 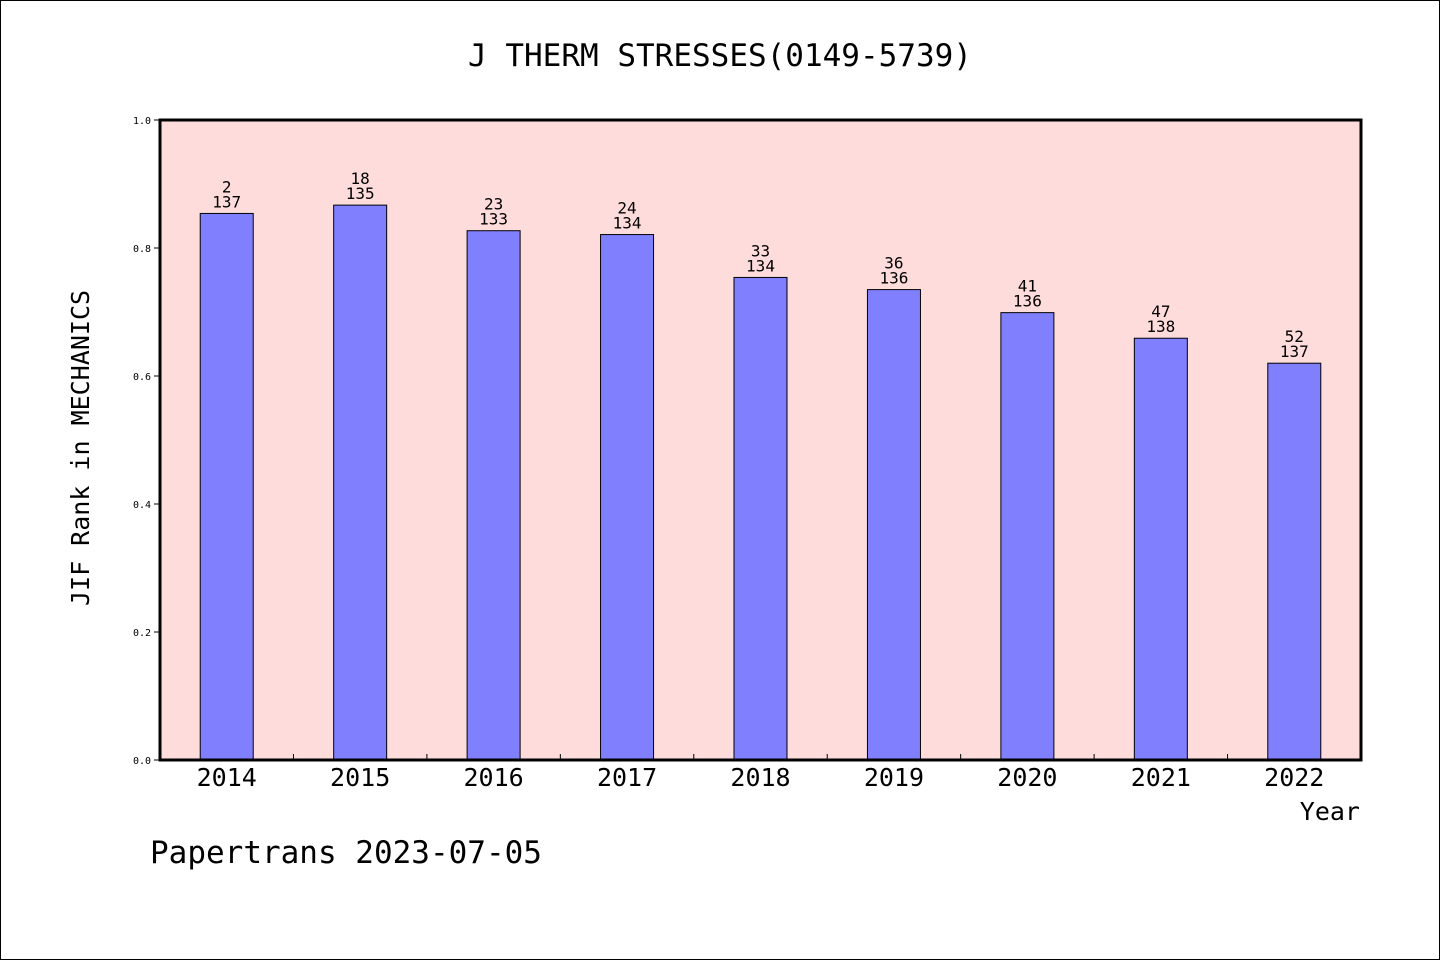 I want to click on x-tick-label-2022: 2022, so click(x=1294, y=777).